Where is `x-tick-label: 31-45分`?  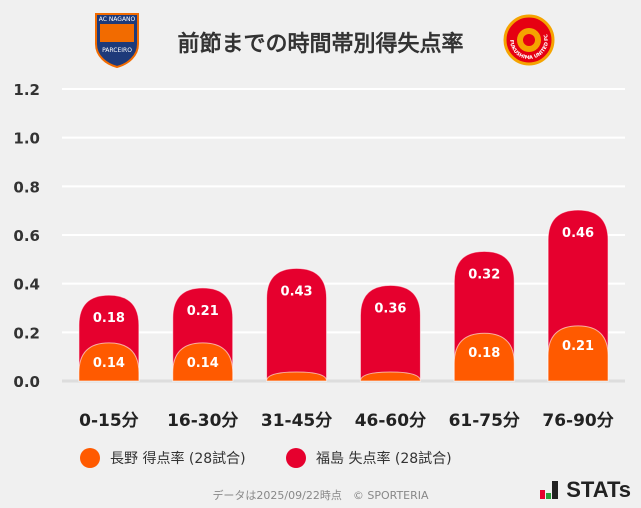 x-tick-label: 31-45分 is located at coordinates (296, 421).